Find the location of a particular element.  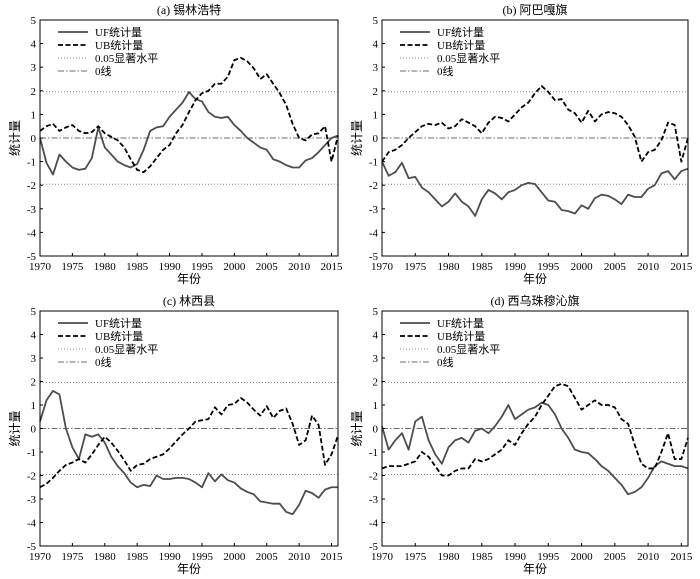

chart-title: (a) 锡林浩特 is located at coordinates (189, 9).